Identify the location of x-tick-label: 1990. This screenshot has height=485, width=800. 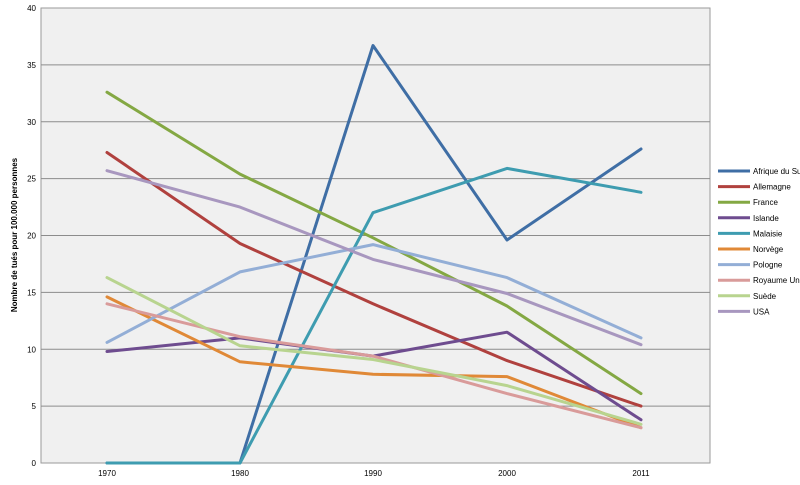
(373, 473).